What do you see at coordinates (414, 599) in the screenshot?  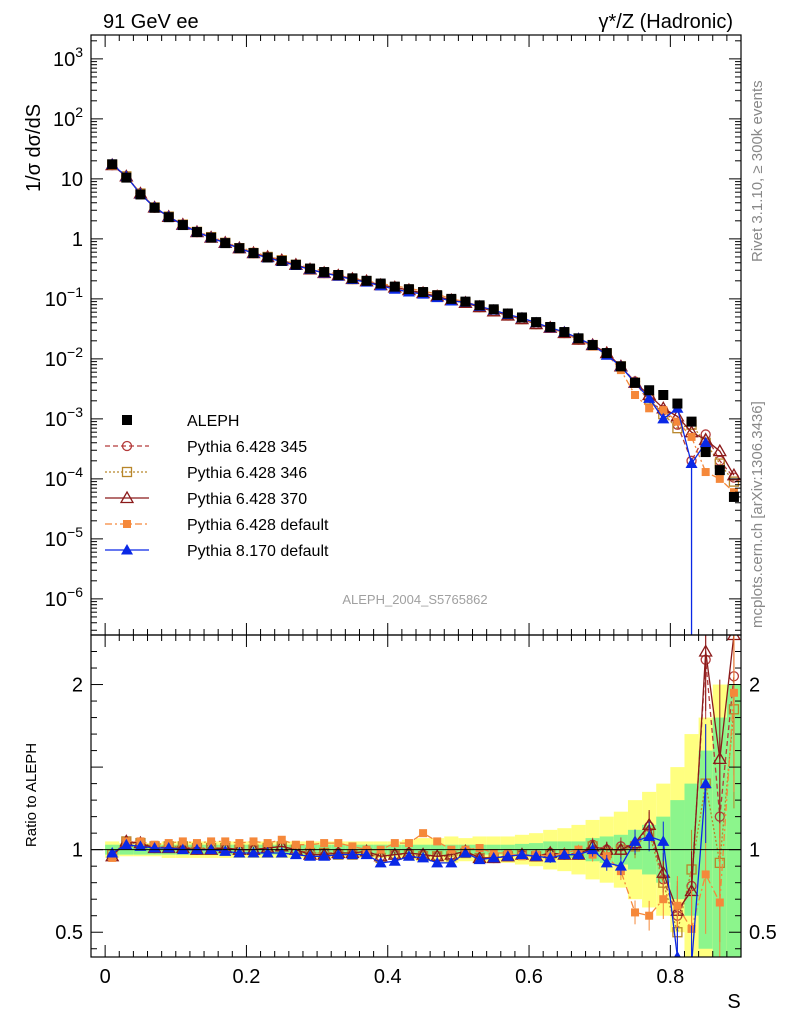 I see `analysis-tag: ALEPH_2004_S5765862` at bounding box center [414, 599].